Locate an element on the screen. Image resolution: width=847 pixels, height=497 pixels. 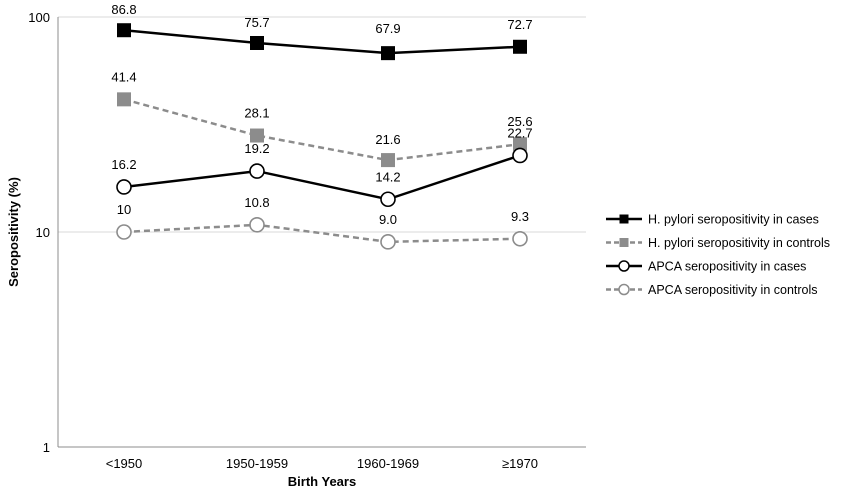
data-label: 75.7 is located at coordinates (256, 22).